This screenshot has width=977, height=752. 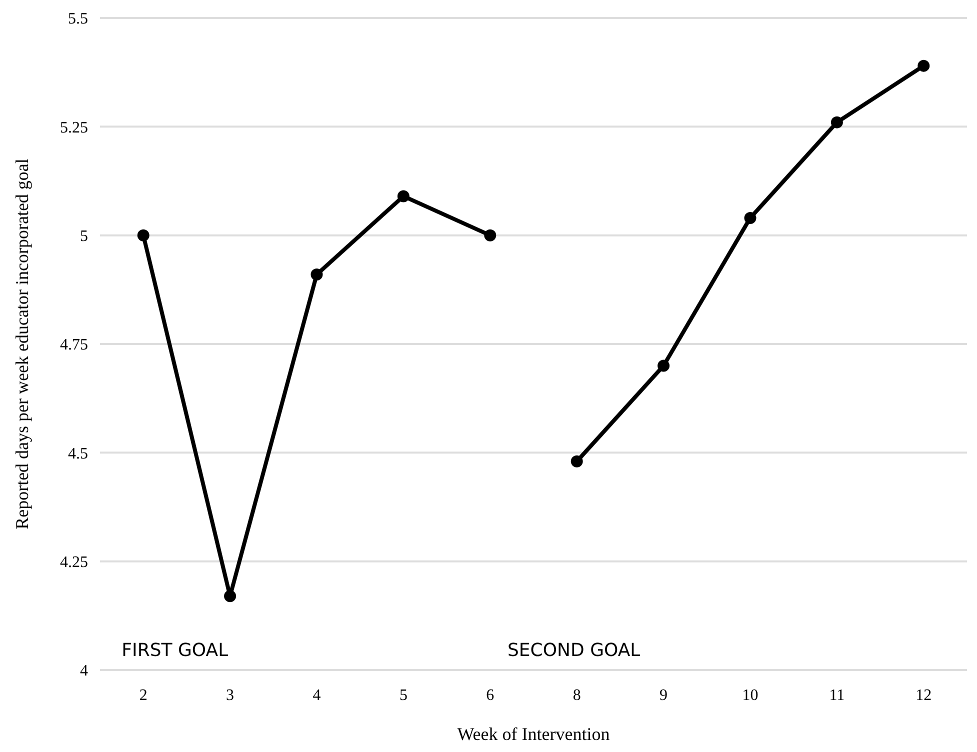 I want to click on x-tick-label: 9, so click(x=664, y=695).